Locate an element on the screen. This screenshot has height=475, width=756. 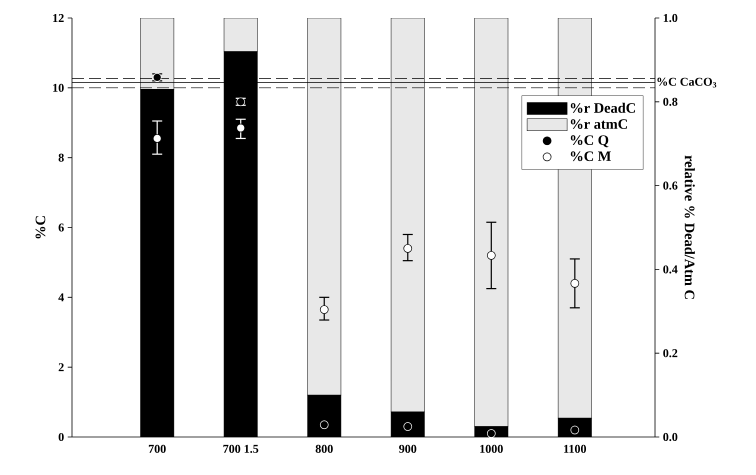
y-axis-title: %C is located at coordinates (41, 227).